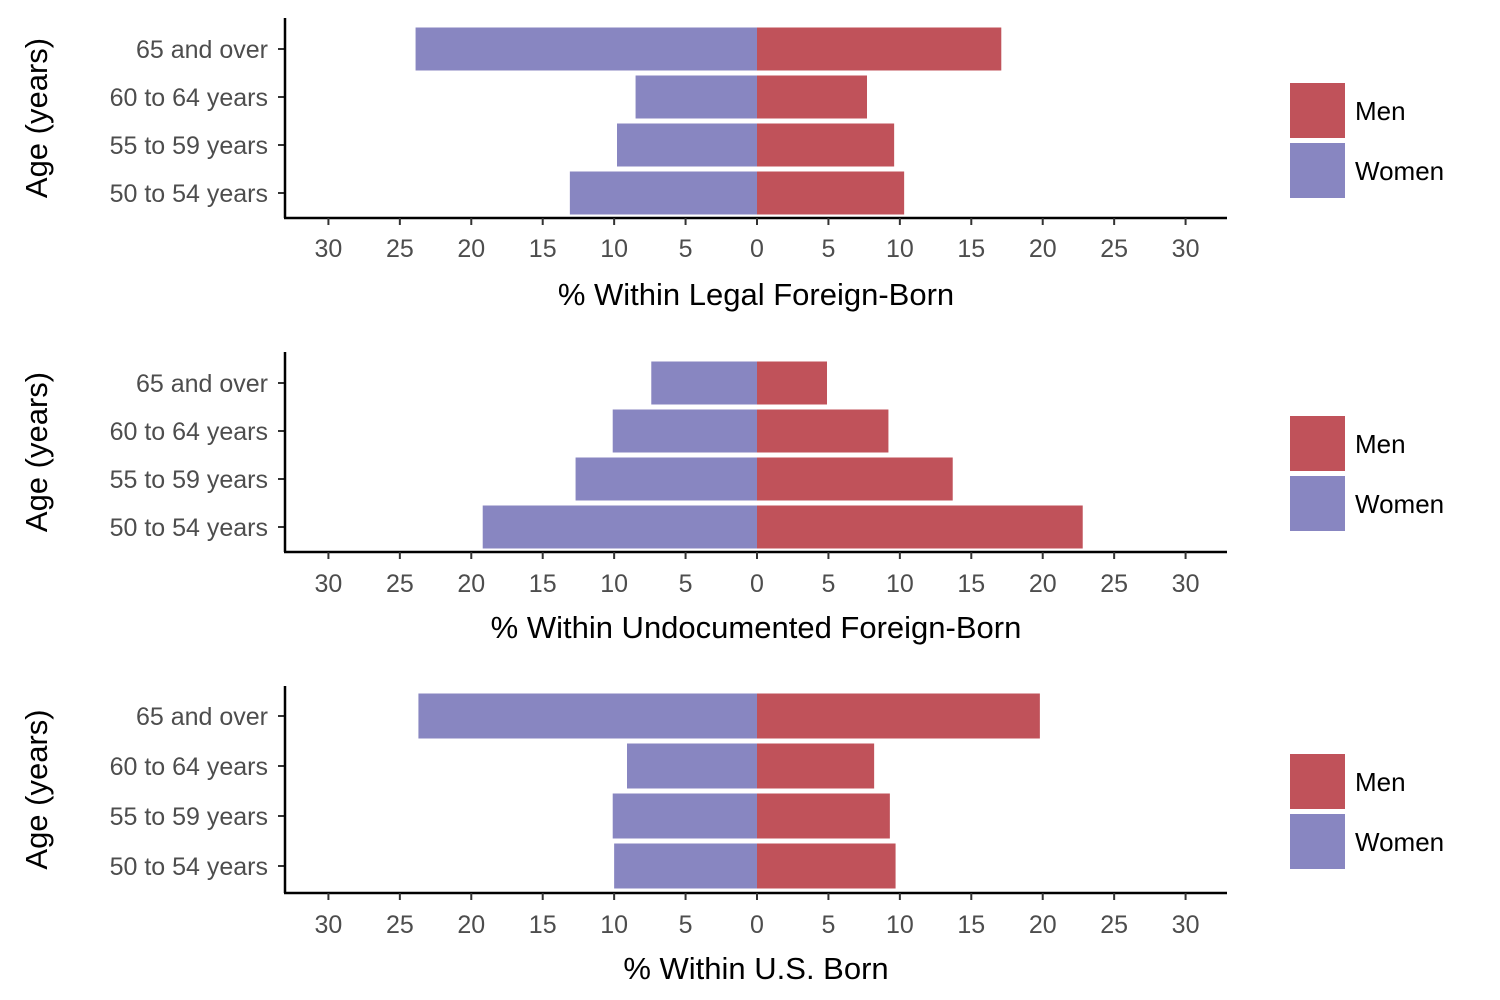 Image resolution: width=1500 pixels, height=1000 pixels. Describe the element at coordinates (756, 294) in the screenshot. I see `x-axis-title: % Within Legal Foreign-Born` at that location.